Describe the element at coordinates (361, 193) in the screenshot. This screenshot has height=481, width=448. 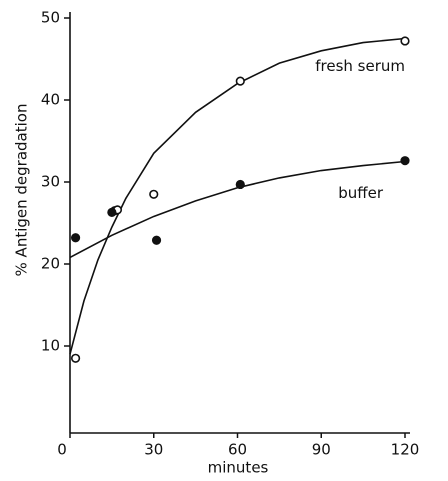
I see `series-label: buffer` at that location.